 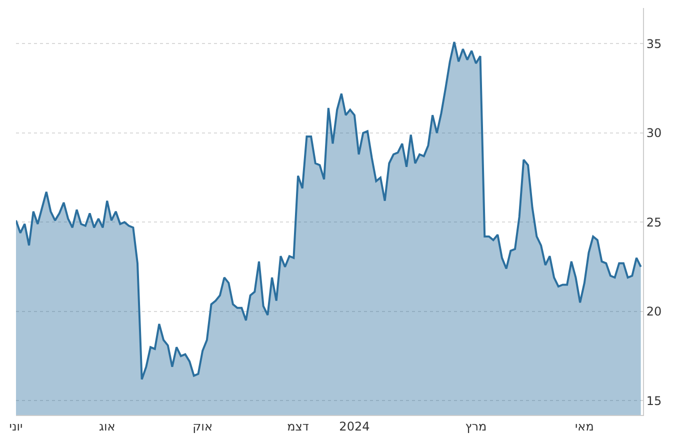 I want to click on x-tick-label: אוג, so click(x=107, y=426).